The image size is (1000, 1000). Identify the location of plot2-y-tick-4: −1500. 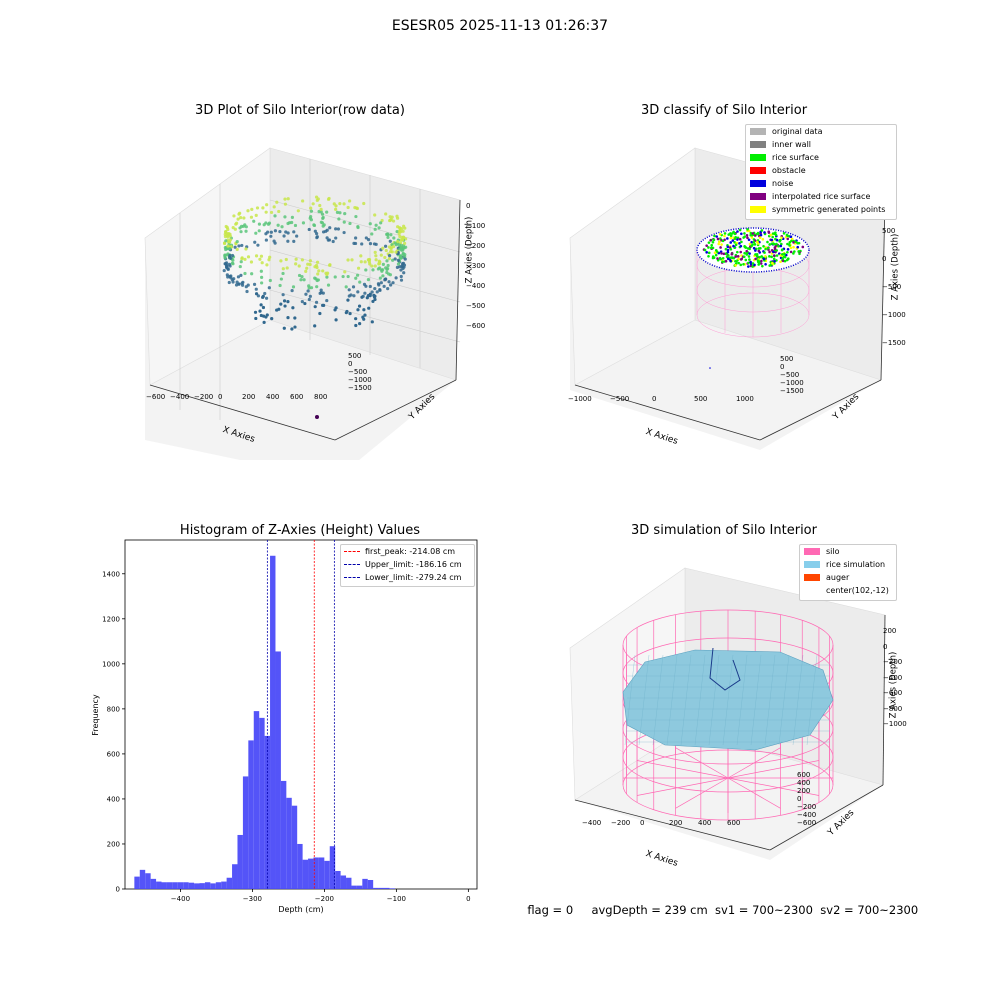
(792, 391).